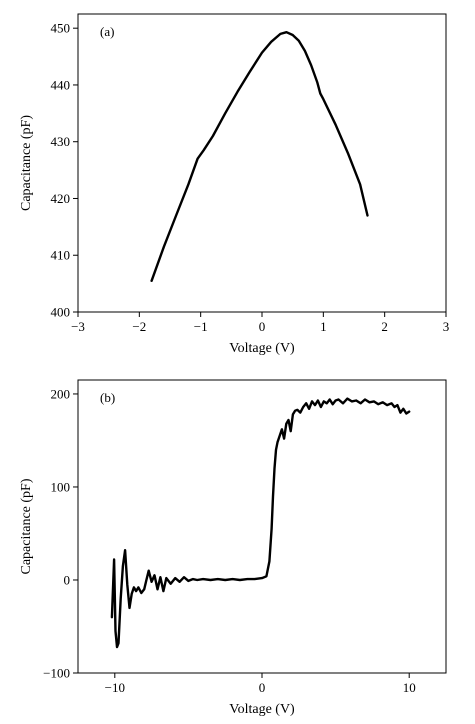 The width and height of the screenshot is (475, 724). What do you see at coordinates (61, 28) in the screenshot?
I see `y-tick-label: 450` at bounding box center [61, 28].